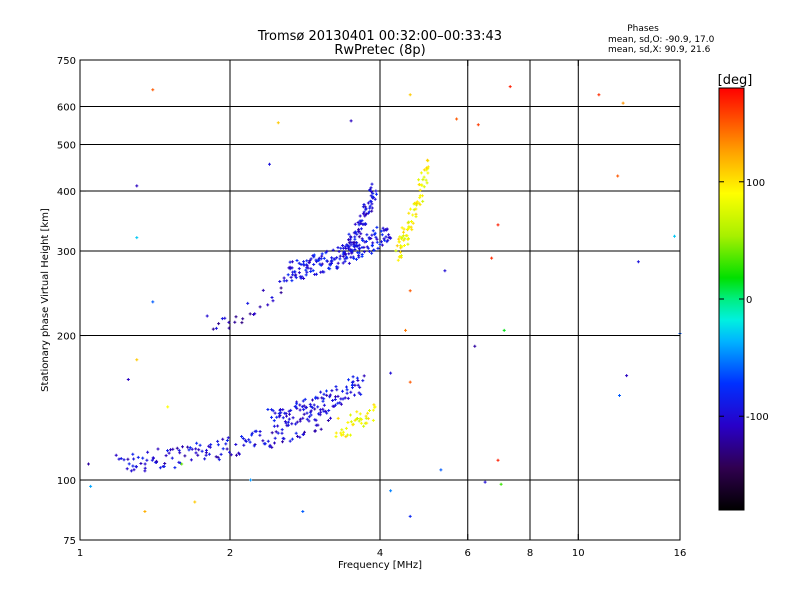 This screenshot has height=600, width=800. What do you see at coordinates (757, 417) in the screenshot?
I see `colorbar-tick-label: -100` at bounding box center [757, 417].